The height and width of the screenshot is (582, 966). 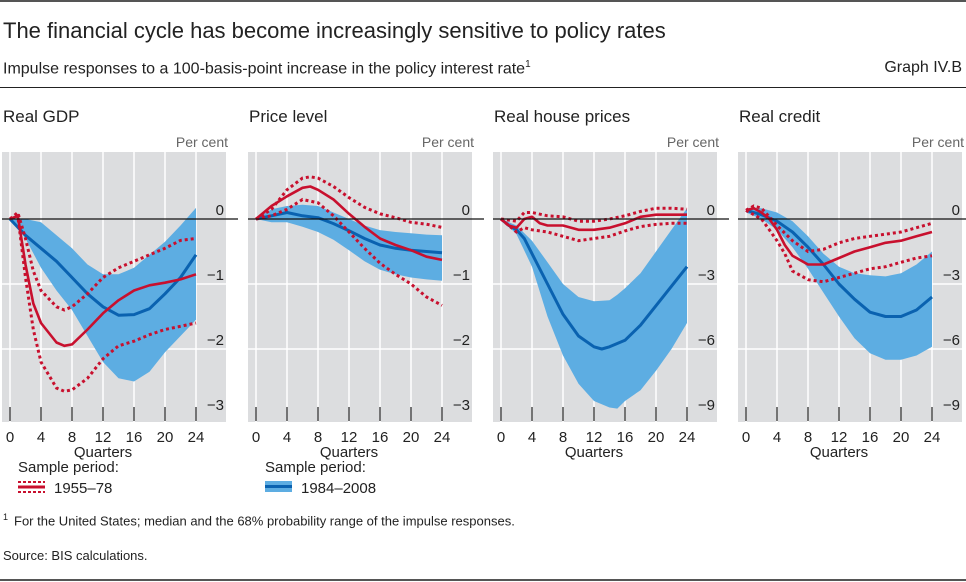 I want to click on panel-title: Real credit, so click(x=780, y=116).